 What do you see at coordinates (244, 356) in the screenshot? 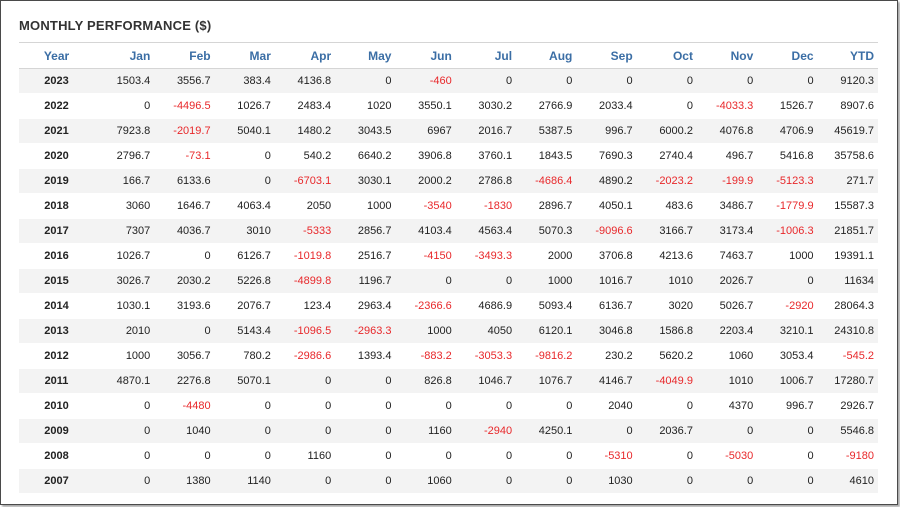
I see `value-cell: 780.2` at bounding box center [244, 356].